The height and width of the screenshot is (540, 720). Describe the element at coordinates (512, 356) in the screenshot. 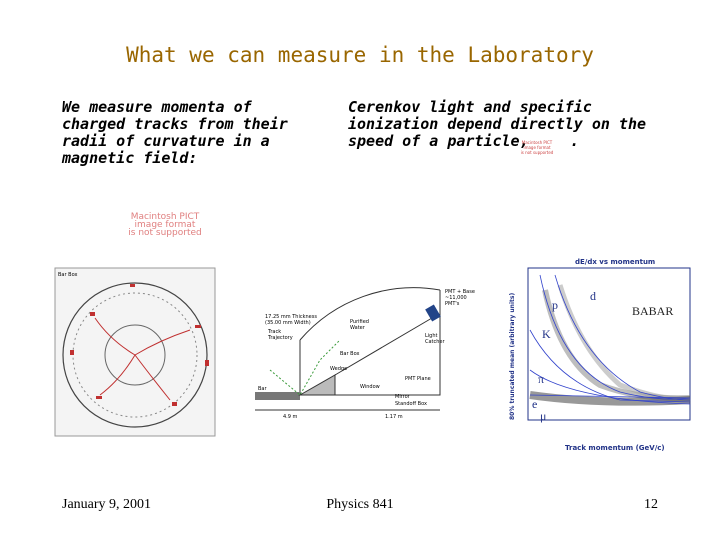

I see `y-axis-label: 80% truncated mean (arbitrary units)` at that location.